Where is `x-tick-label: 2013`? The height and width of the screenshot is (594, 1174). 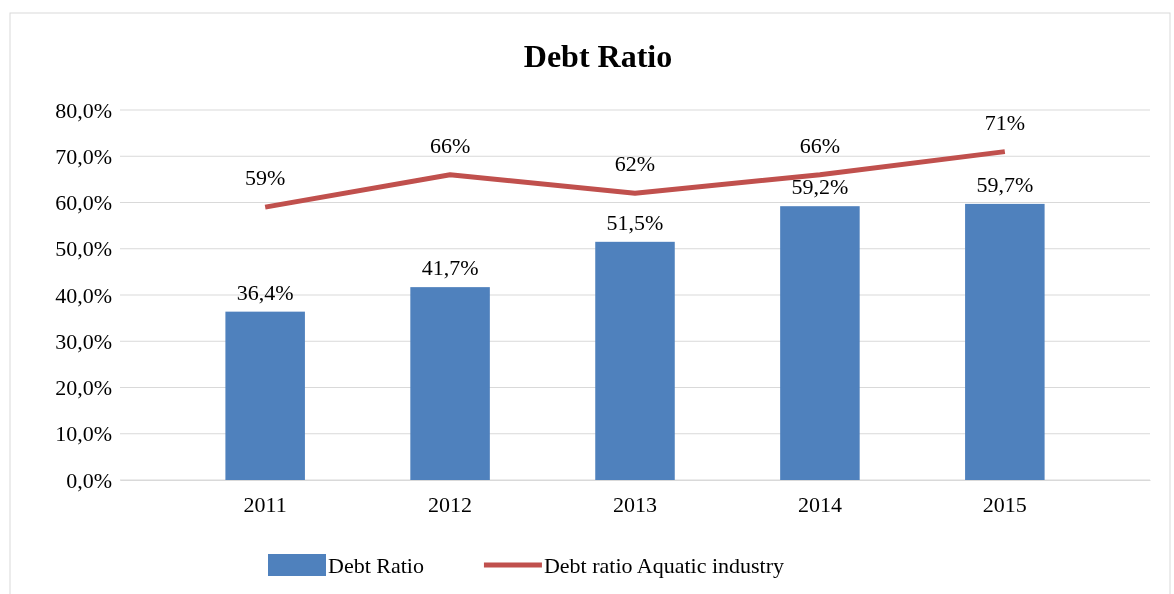
x-tick-label: 2013 is located at coordinates (635, 504).